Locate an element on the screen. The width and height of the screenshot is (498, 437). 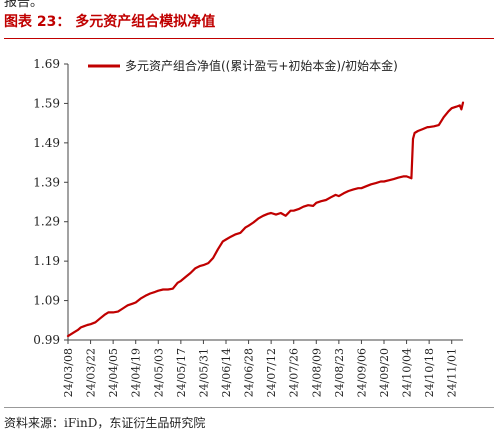
x-tick-label: 24/08/09 is located at coordinates (316, 372).